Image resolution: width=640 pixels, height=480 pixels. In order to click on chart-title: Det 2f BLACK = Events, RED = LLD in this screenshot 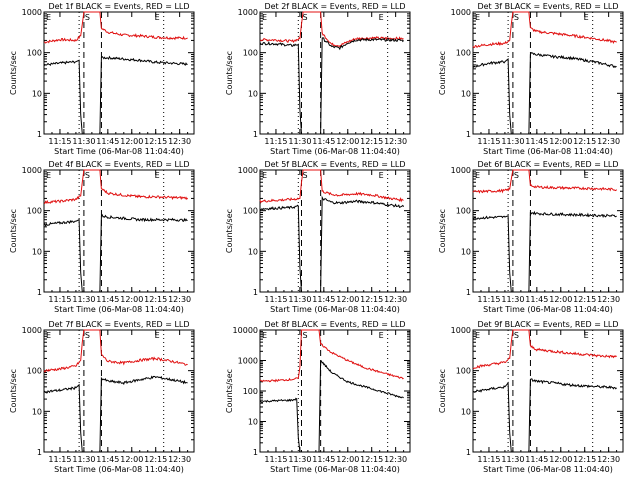, I will do `click(334, 6)`.